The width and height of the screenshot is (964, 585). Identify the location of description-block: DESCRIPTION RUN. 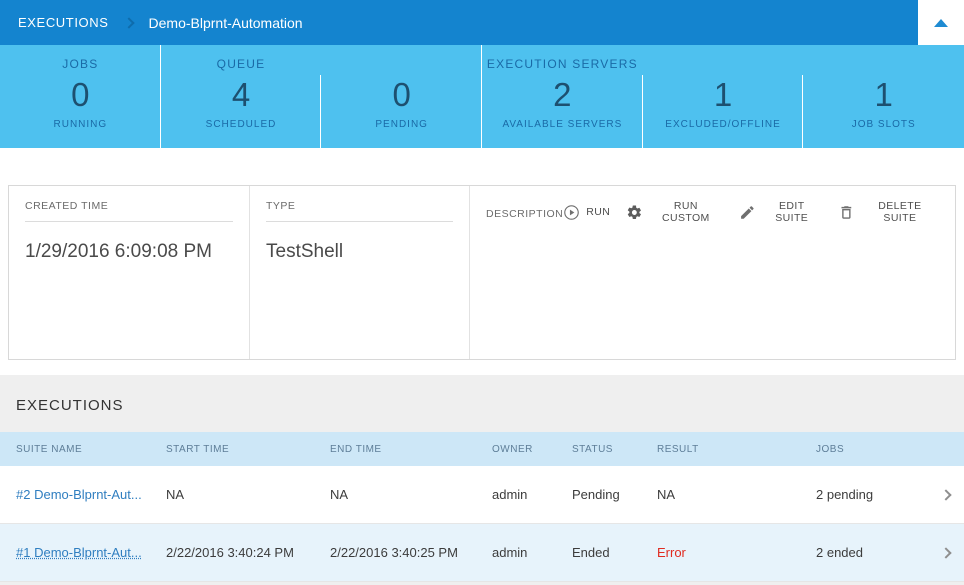
(712, 272).